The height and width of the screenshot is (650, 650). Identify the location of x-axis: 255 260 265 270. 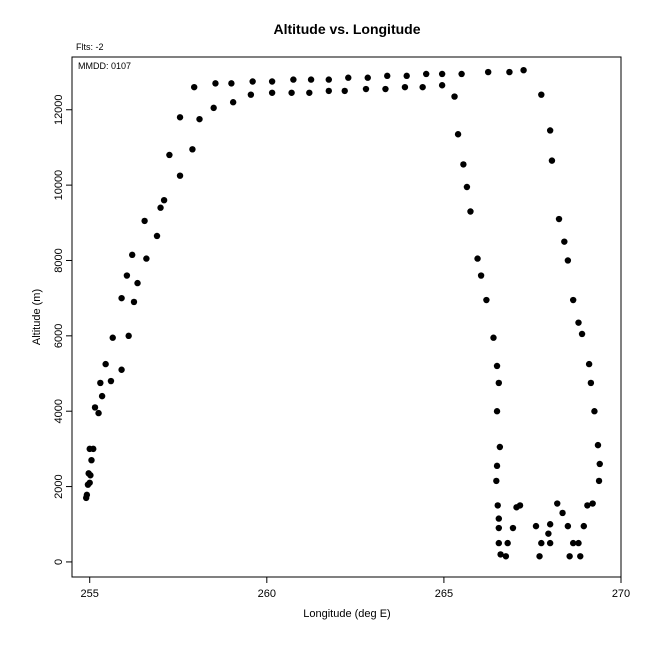
(355, 588).